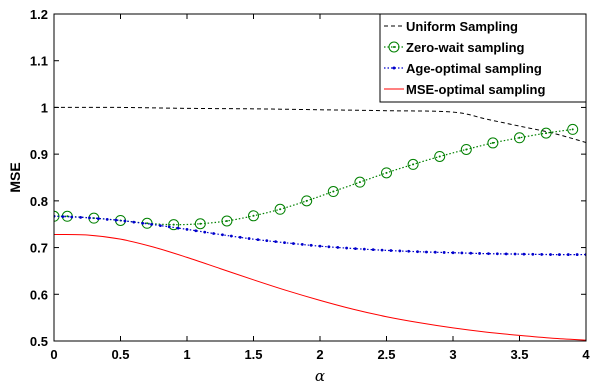 This screenshot has height=384, width=590. What do you see at coordinates (319, 354) in the screenshot?
I see `x-tick-label: 2` at bounding box center [319, 354].